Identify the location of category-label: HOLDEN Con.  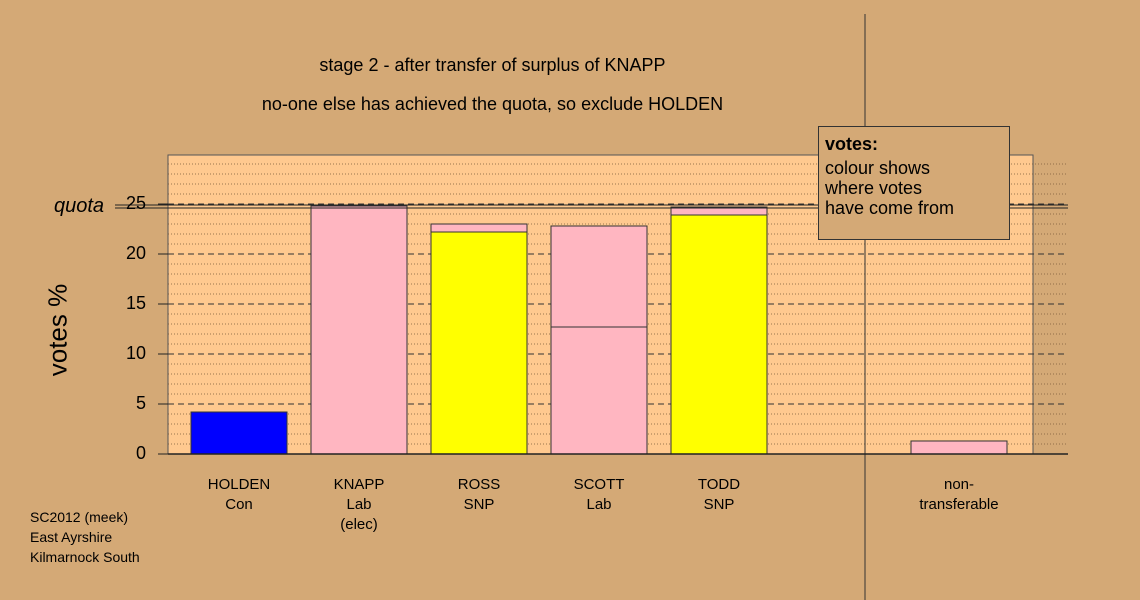
(239, 495).